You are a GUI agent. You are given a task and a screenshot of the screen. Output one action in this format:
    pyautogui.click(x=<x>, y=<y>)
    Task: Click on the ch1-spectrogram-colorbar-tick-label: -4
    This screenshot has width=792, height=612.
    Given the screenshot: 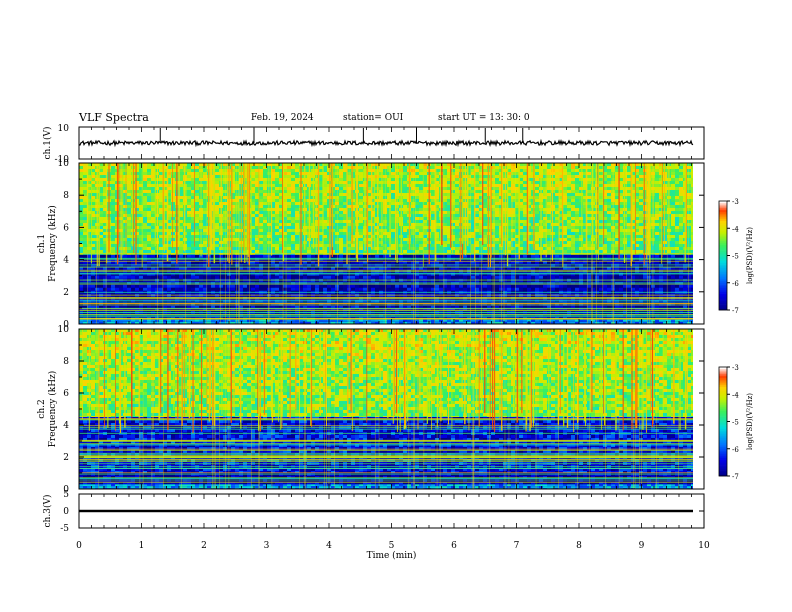 What is the action you would take?
    pyautogui.click(x=735, y=229)
    